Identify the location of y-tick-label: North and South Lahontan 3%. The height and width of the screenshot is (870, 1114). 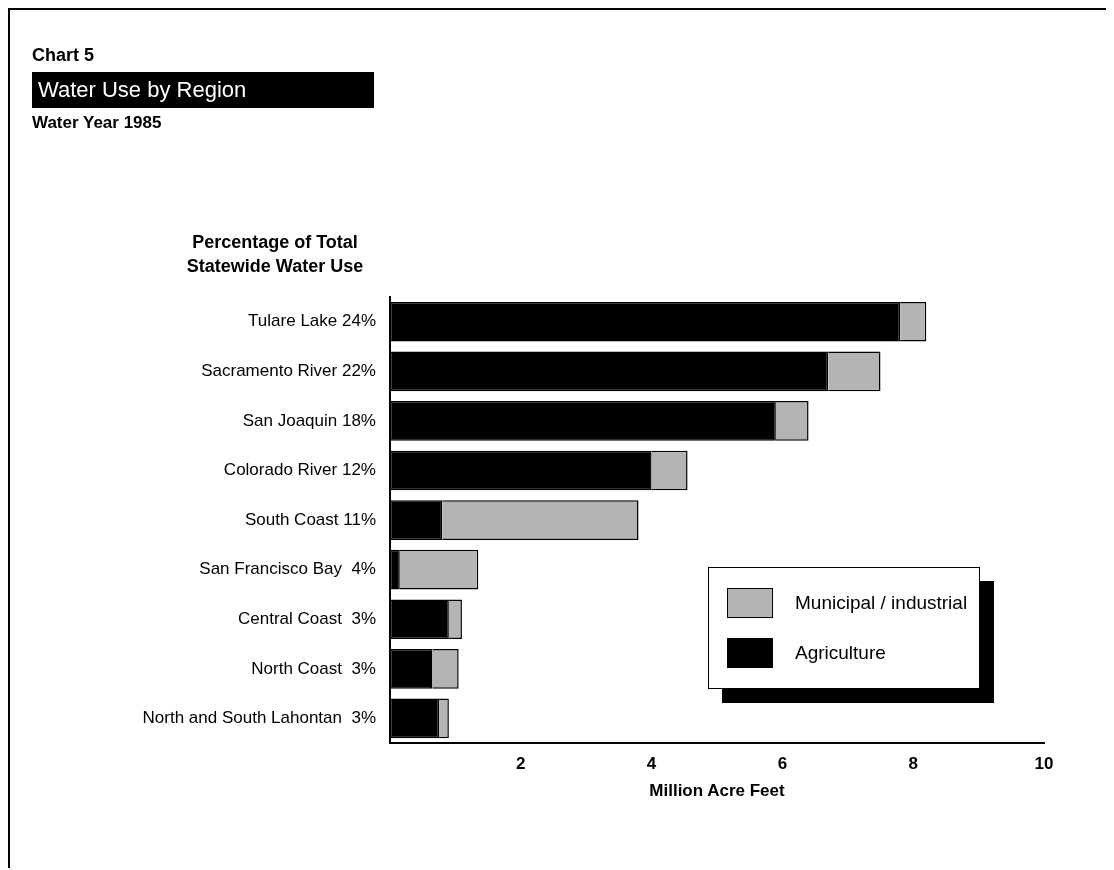
(259, 718).